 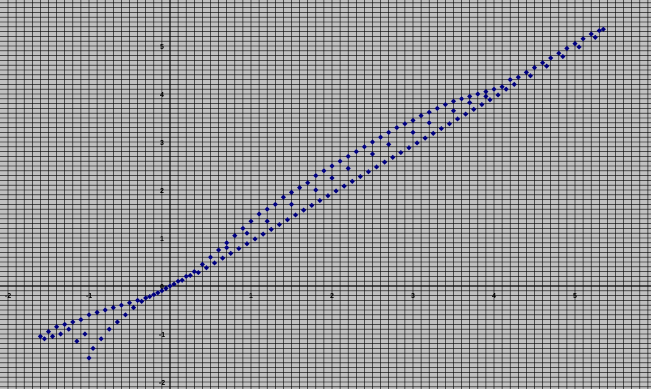 What do you see at coordinates (8, 296) in the screenshot?
I see `x-tick-label: -2` at bounding box center [8, 296].